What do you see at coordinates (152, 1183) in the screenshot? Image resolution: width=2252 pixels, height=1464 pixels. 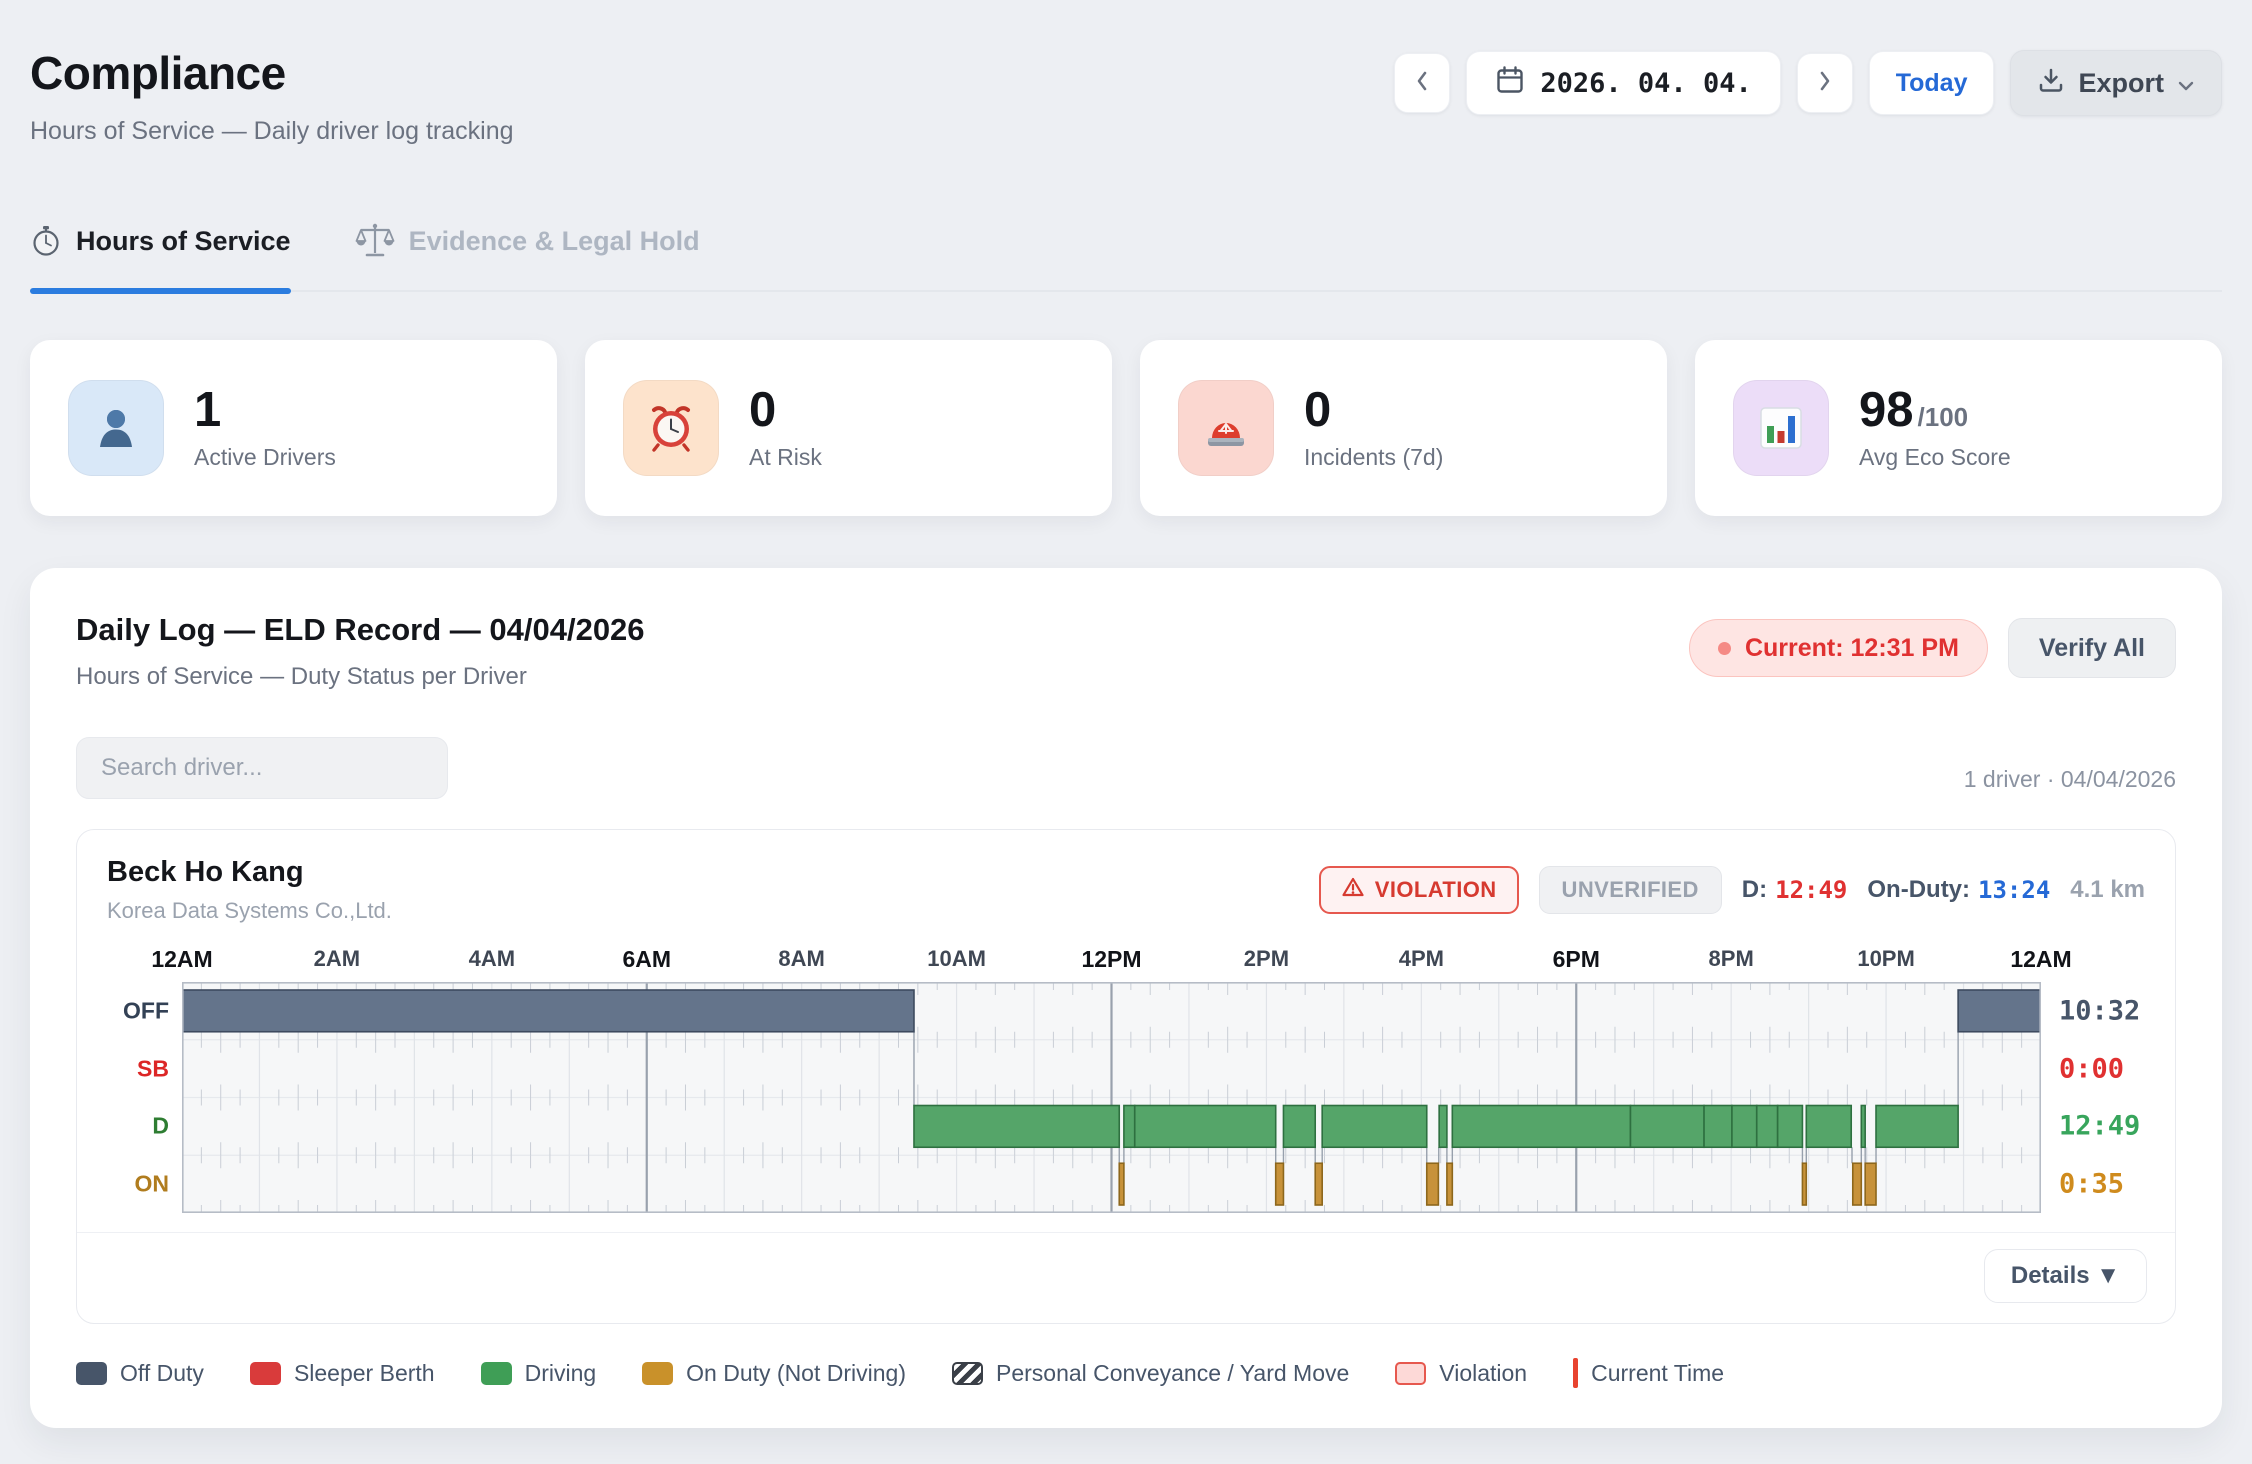 I see `row-label-on: ON` at bounding box center [152, 1183].